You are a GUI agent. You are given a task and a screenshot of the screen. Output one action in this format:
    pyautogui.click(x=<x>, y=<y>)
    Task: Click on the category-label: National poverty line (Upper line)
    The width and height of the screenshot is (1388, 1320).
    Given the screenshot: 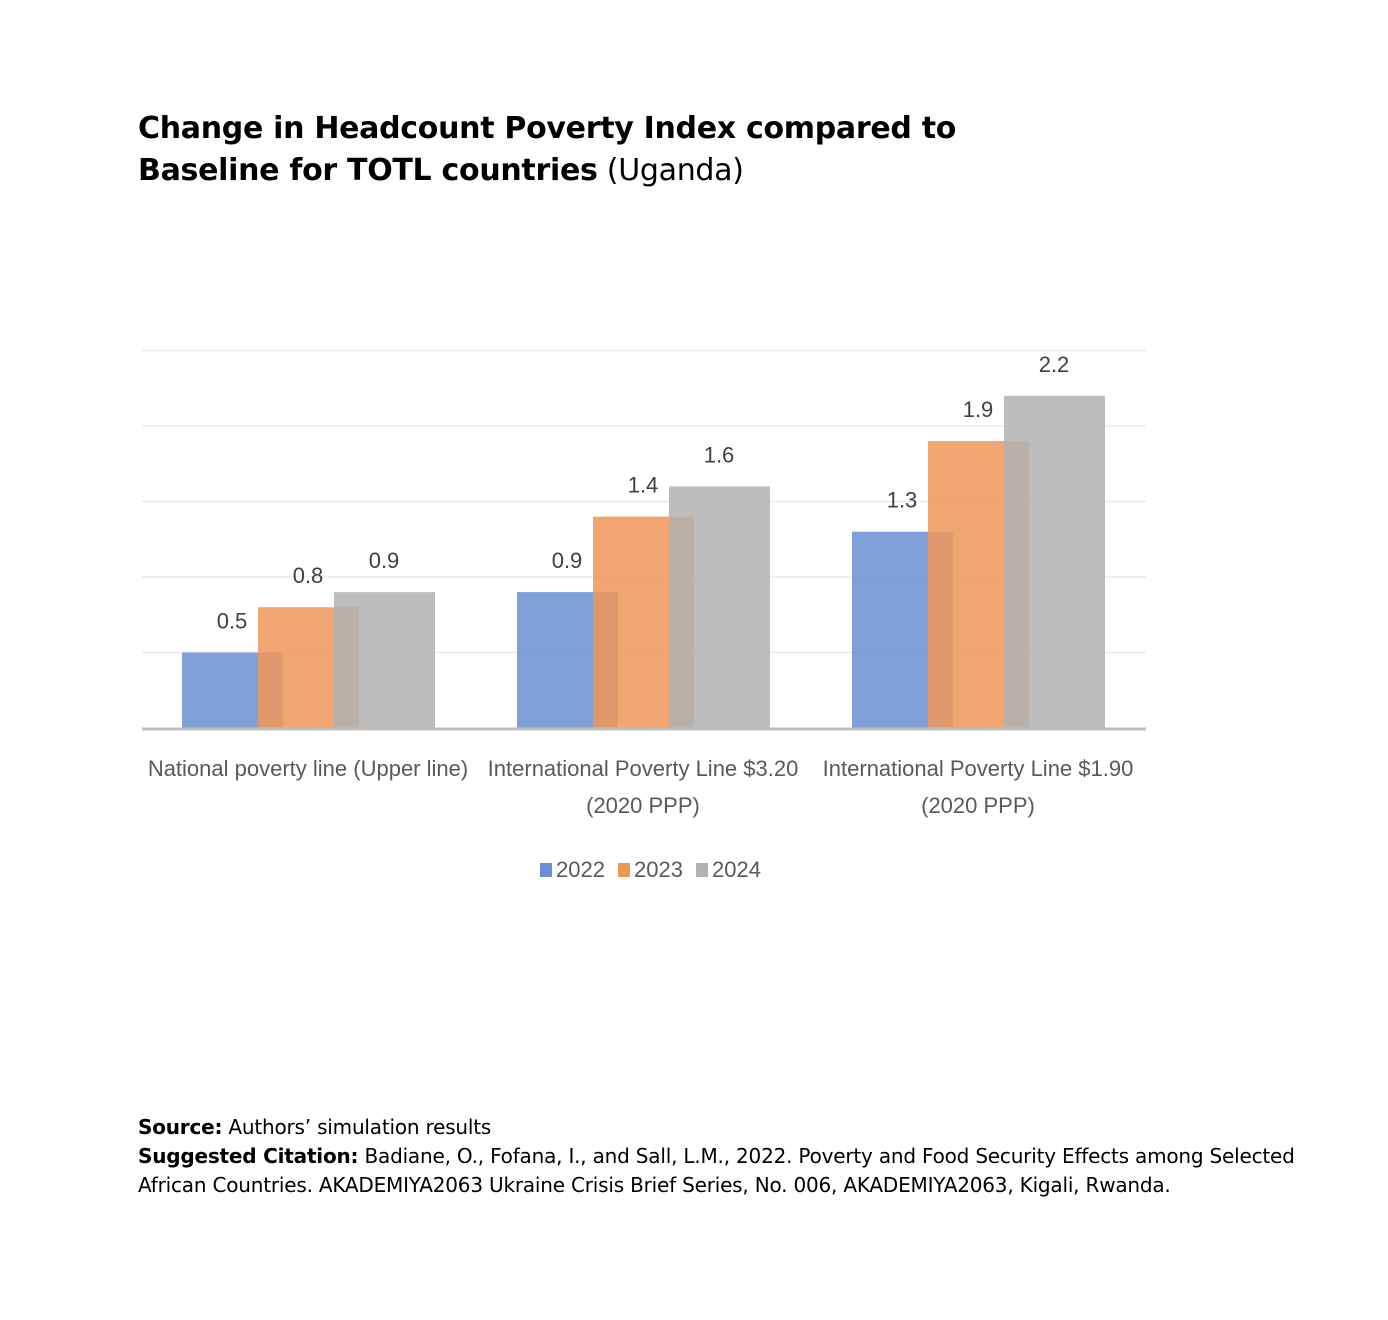 What is the action you would take?
    pyautogui.click(x=308, y=768)
    